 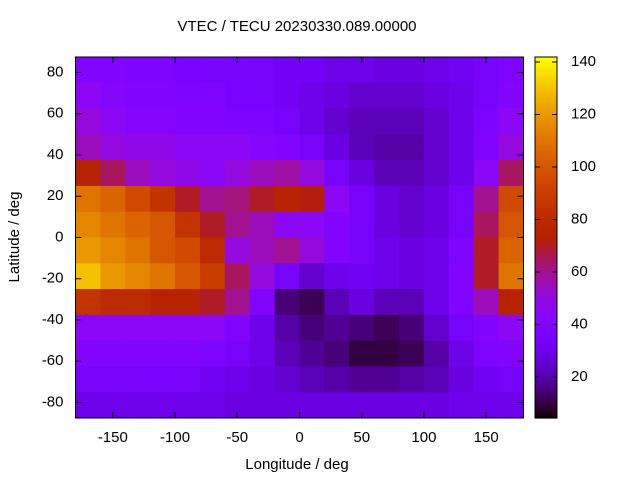 What do you see at coordinates (299, 437) in the screenshot?
I see `x-tick-label: 0` at bounding box center [299, 437].